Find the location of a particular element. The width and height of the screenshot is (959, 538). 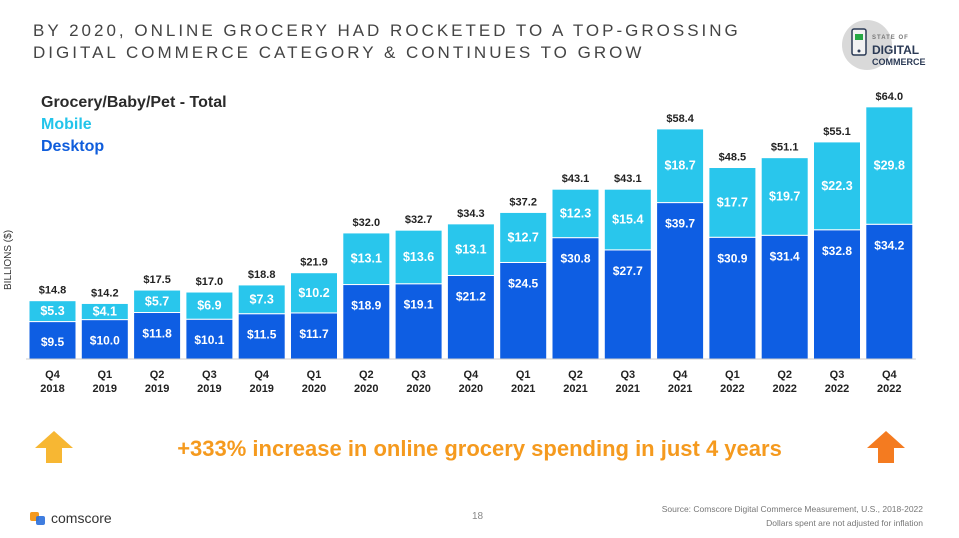

label-desktop-16: $34.2 is located at coordinates (889, 245).